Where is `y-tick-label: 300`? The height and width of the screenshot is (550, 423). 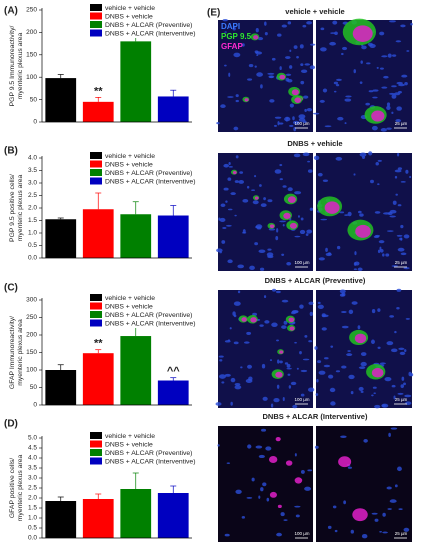 y-tick-label: 300 is located at coordinates (31, 300).